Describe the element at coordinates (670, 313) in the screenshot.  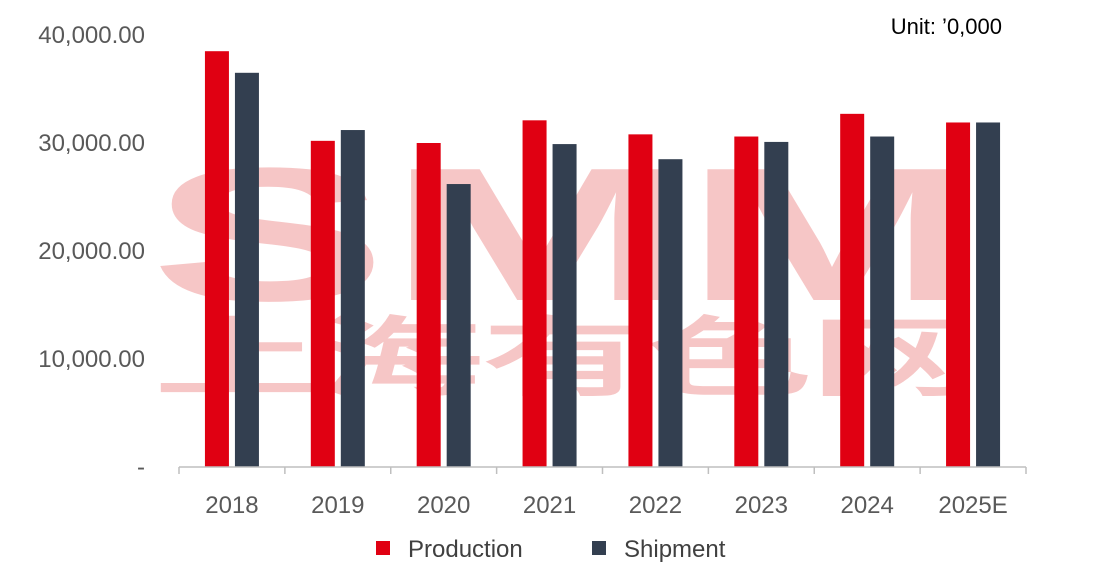
I see `bar-shipment-2022` at that location.